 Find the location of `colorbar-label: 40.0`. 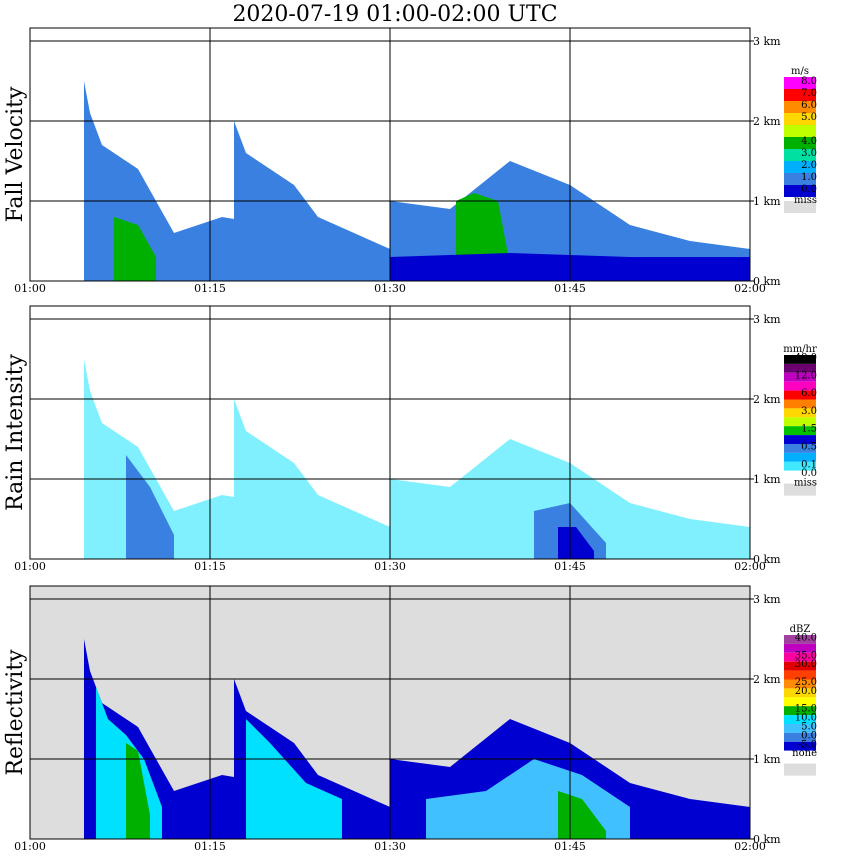

colorbar-label: 40.0 is located at coordinates (806, 637).